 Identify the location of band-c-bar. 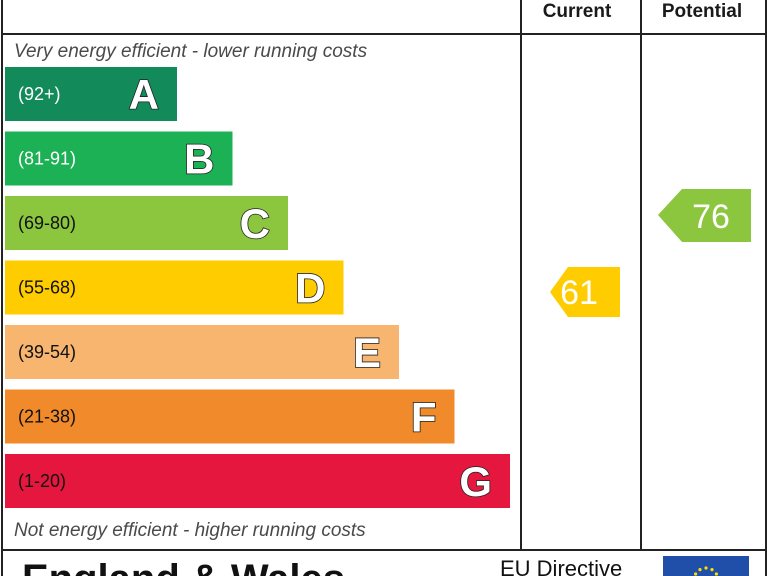
(146, 223).